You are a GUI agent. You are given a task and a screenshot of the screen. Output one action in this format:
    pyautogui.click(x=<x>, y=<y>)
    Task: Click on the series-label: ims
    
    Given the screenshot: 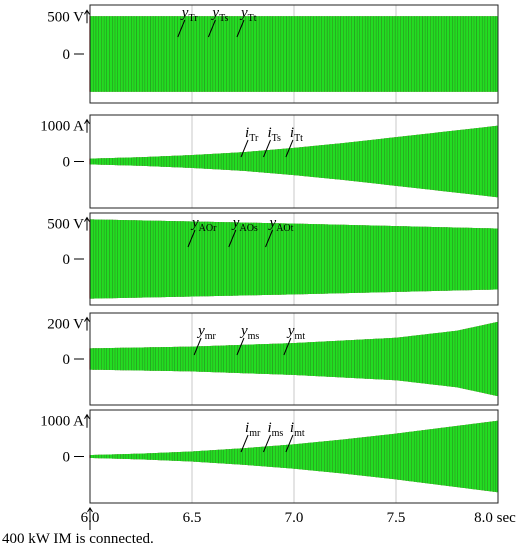 What is the action you would take?
    pyautogui.click(x=275, y=429)
    